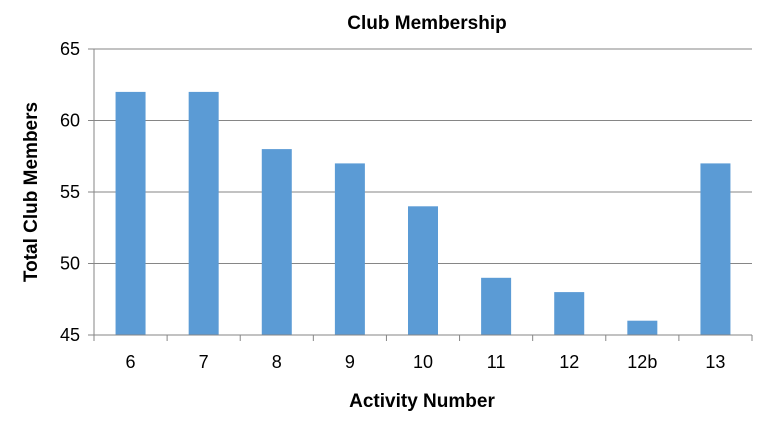 This screenshot has height=429, width=761. What do you see at coordinates (422, 401) in the screenshot?
I see `x-axis-label: Activity Number` at bounding box center [422, 401].